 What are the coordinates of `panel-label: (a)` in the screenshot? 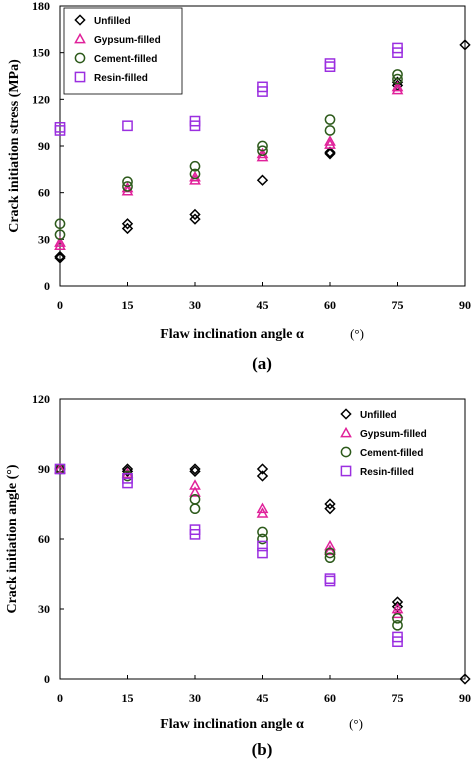 It's located at (262, 363).